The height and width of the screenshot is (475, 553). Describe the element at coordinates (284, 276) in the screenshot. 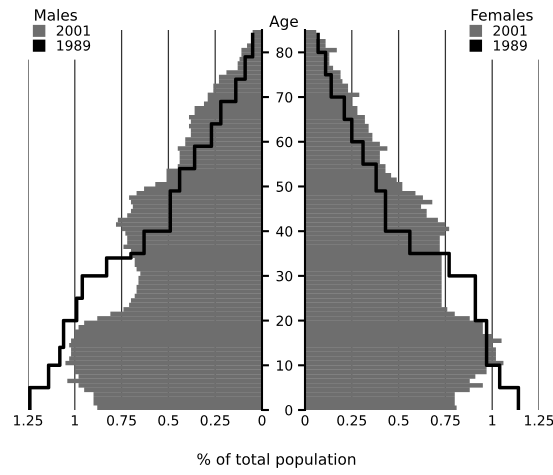

I see `y-tick-label: 30` at that location.